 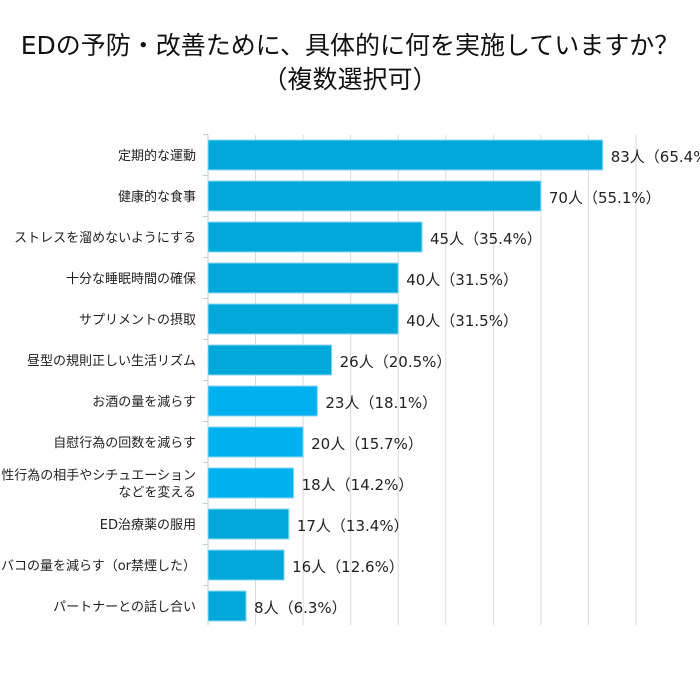 What do you see at coordinates (381, 403) in the screenshot?
I see `data-label: 23人（18.1%）` at bounding box center [381, 403].